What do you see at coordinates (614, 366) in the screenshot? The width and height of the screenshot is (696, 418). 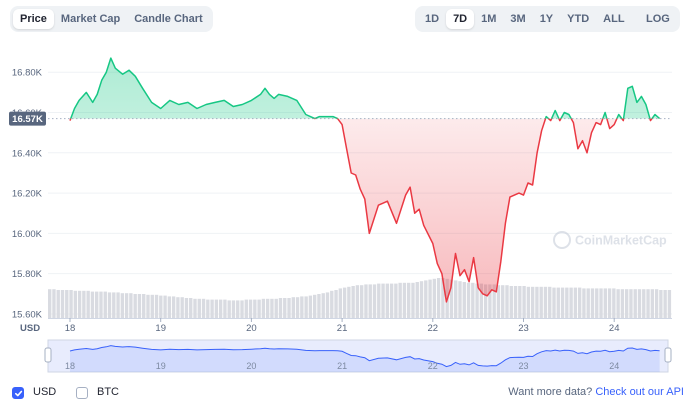 I see `navigator-tick-label: 24` at bounding box center [614, 366].